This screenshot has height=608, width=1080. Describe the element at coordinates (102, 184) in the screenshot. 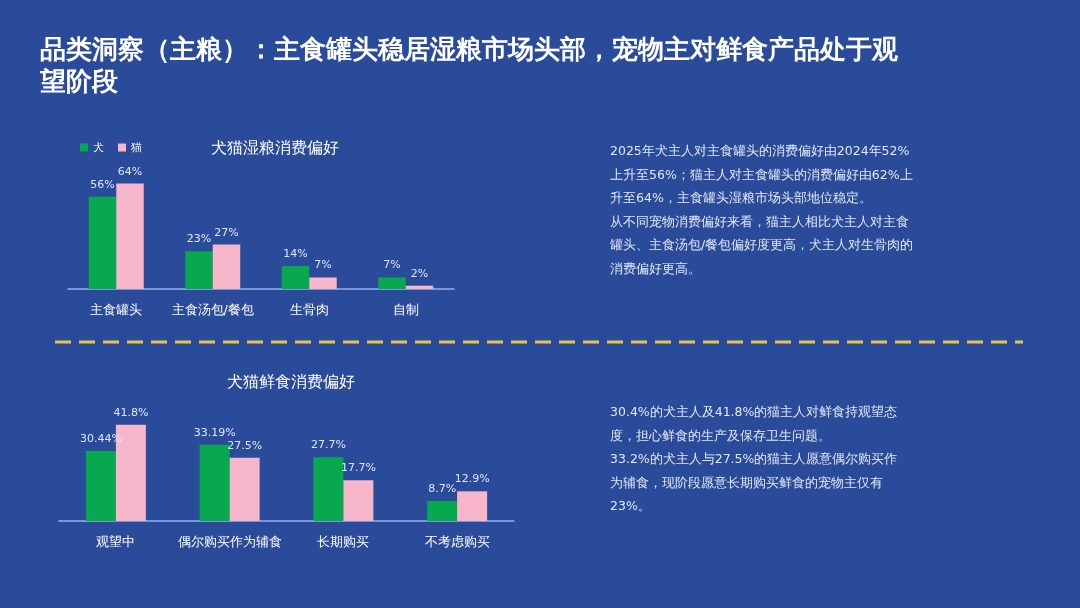

I see `data-label: 56%` at that location.